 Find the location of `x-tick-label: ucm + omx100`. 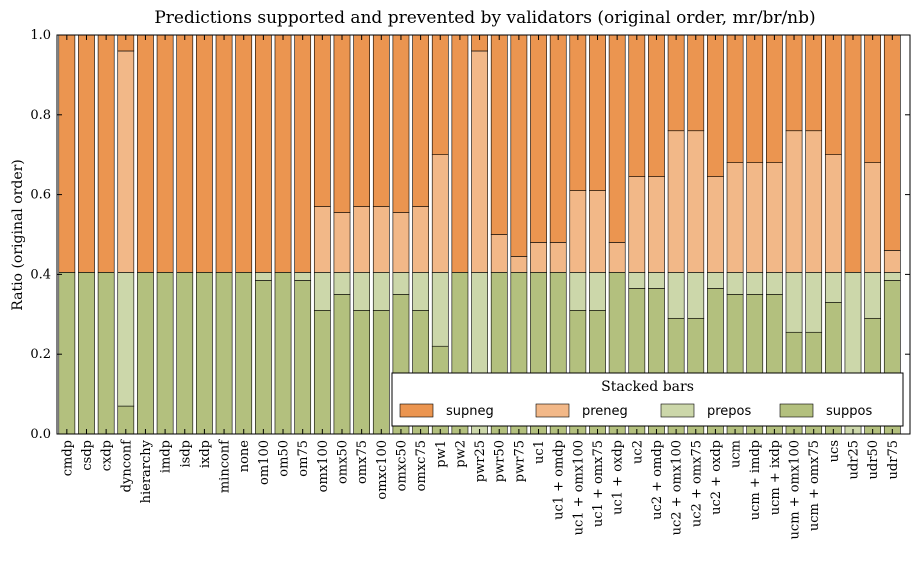

x-tick-label: ucm + omx100 is located at coordinates (795, 489).